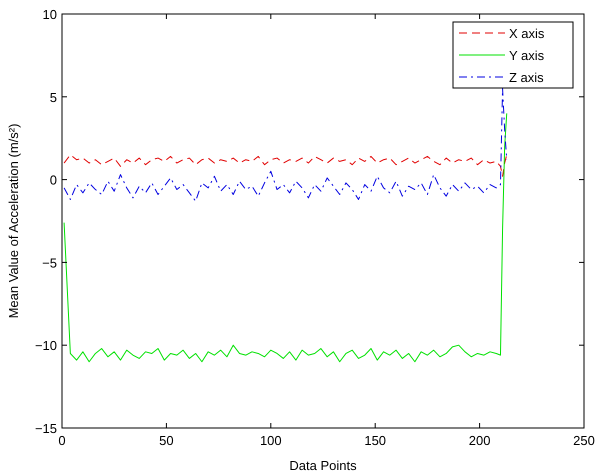  Describe the element at coordinates (526, 77) in the screenshot. I see `legend-label: Z axis` at that location.